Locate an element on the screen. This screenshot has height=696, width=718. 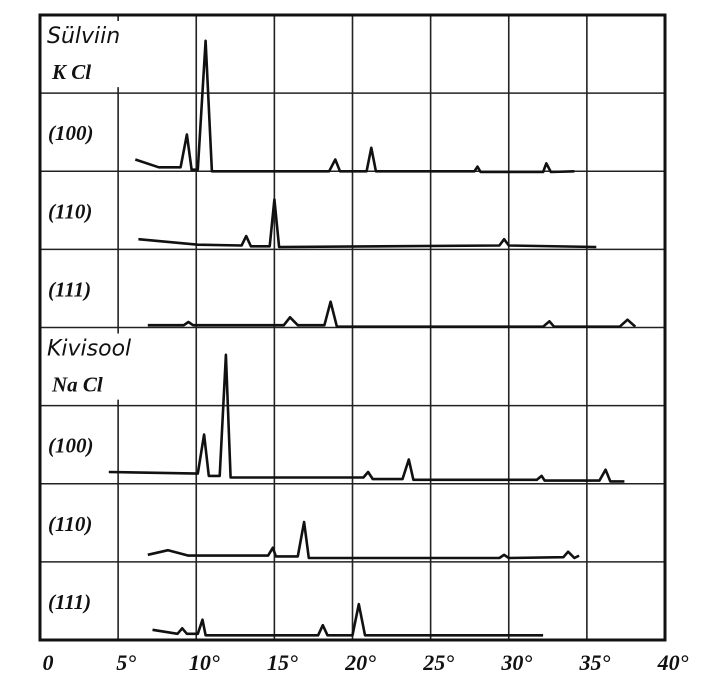
x-tick-label: 10° is located at coordinates (204, 662).